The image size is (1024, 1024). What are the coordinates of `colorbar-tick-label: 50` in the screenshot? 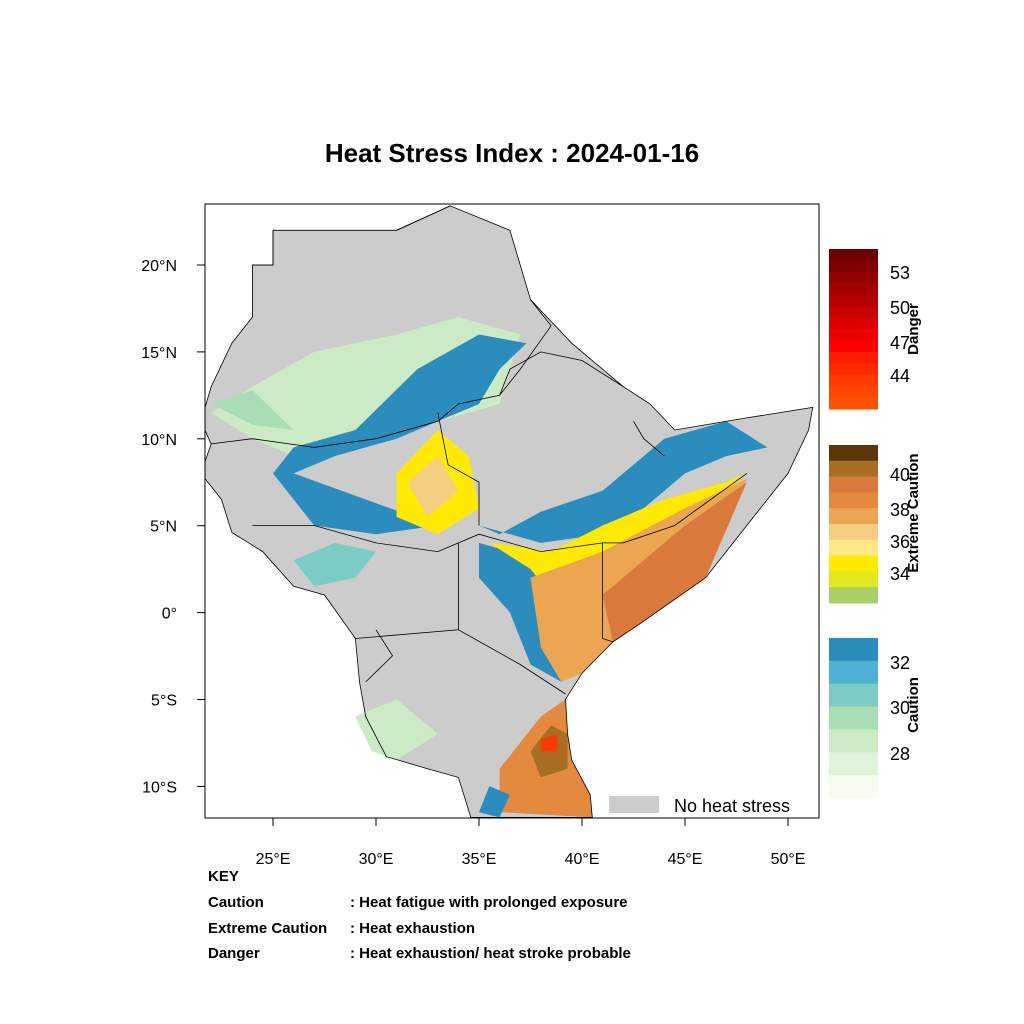 It's located at (900, 308).